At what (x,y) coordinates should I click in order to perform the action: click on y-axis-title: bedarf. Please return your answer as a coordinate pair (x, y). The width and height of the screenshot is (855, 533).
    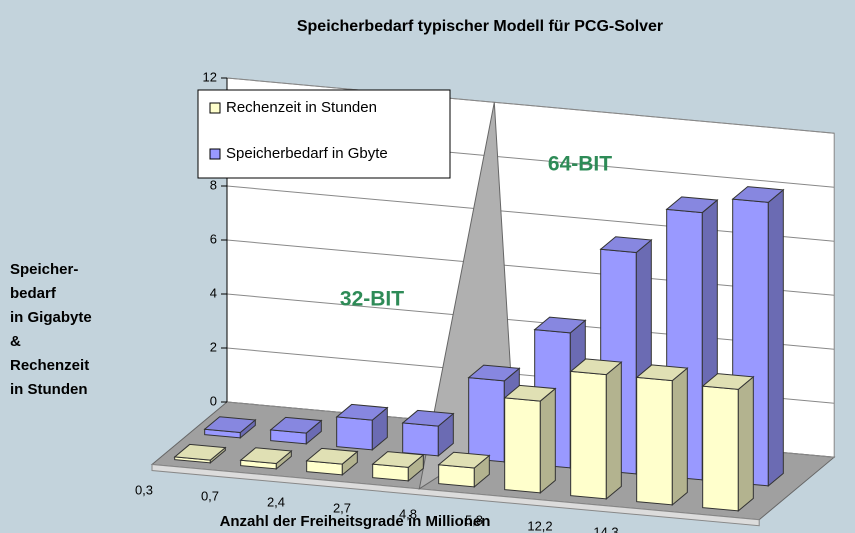
    Looking at the image, I should click on (33, 293).